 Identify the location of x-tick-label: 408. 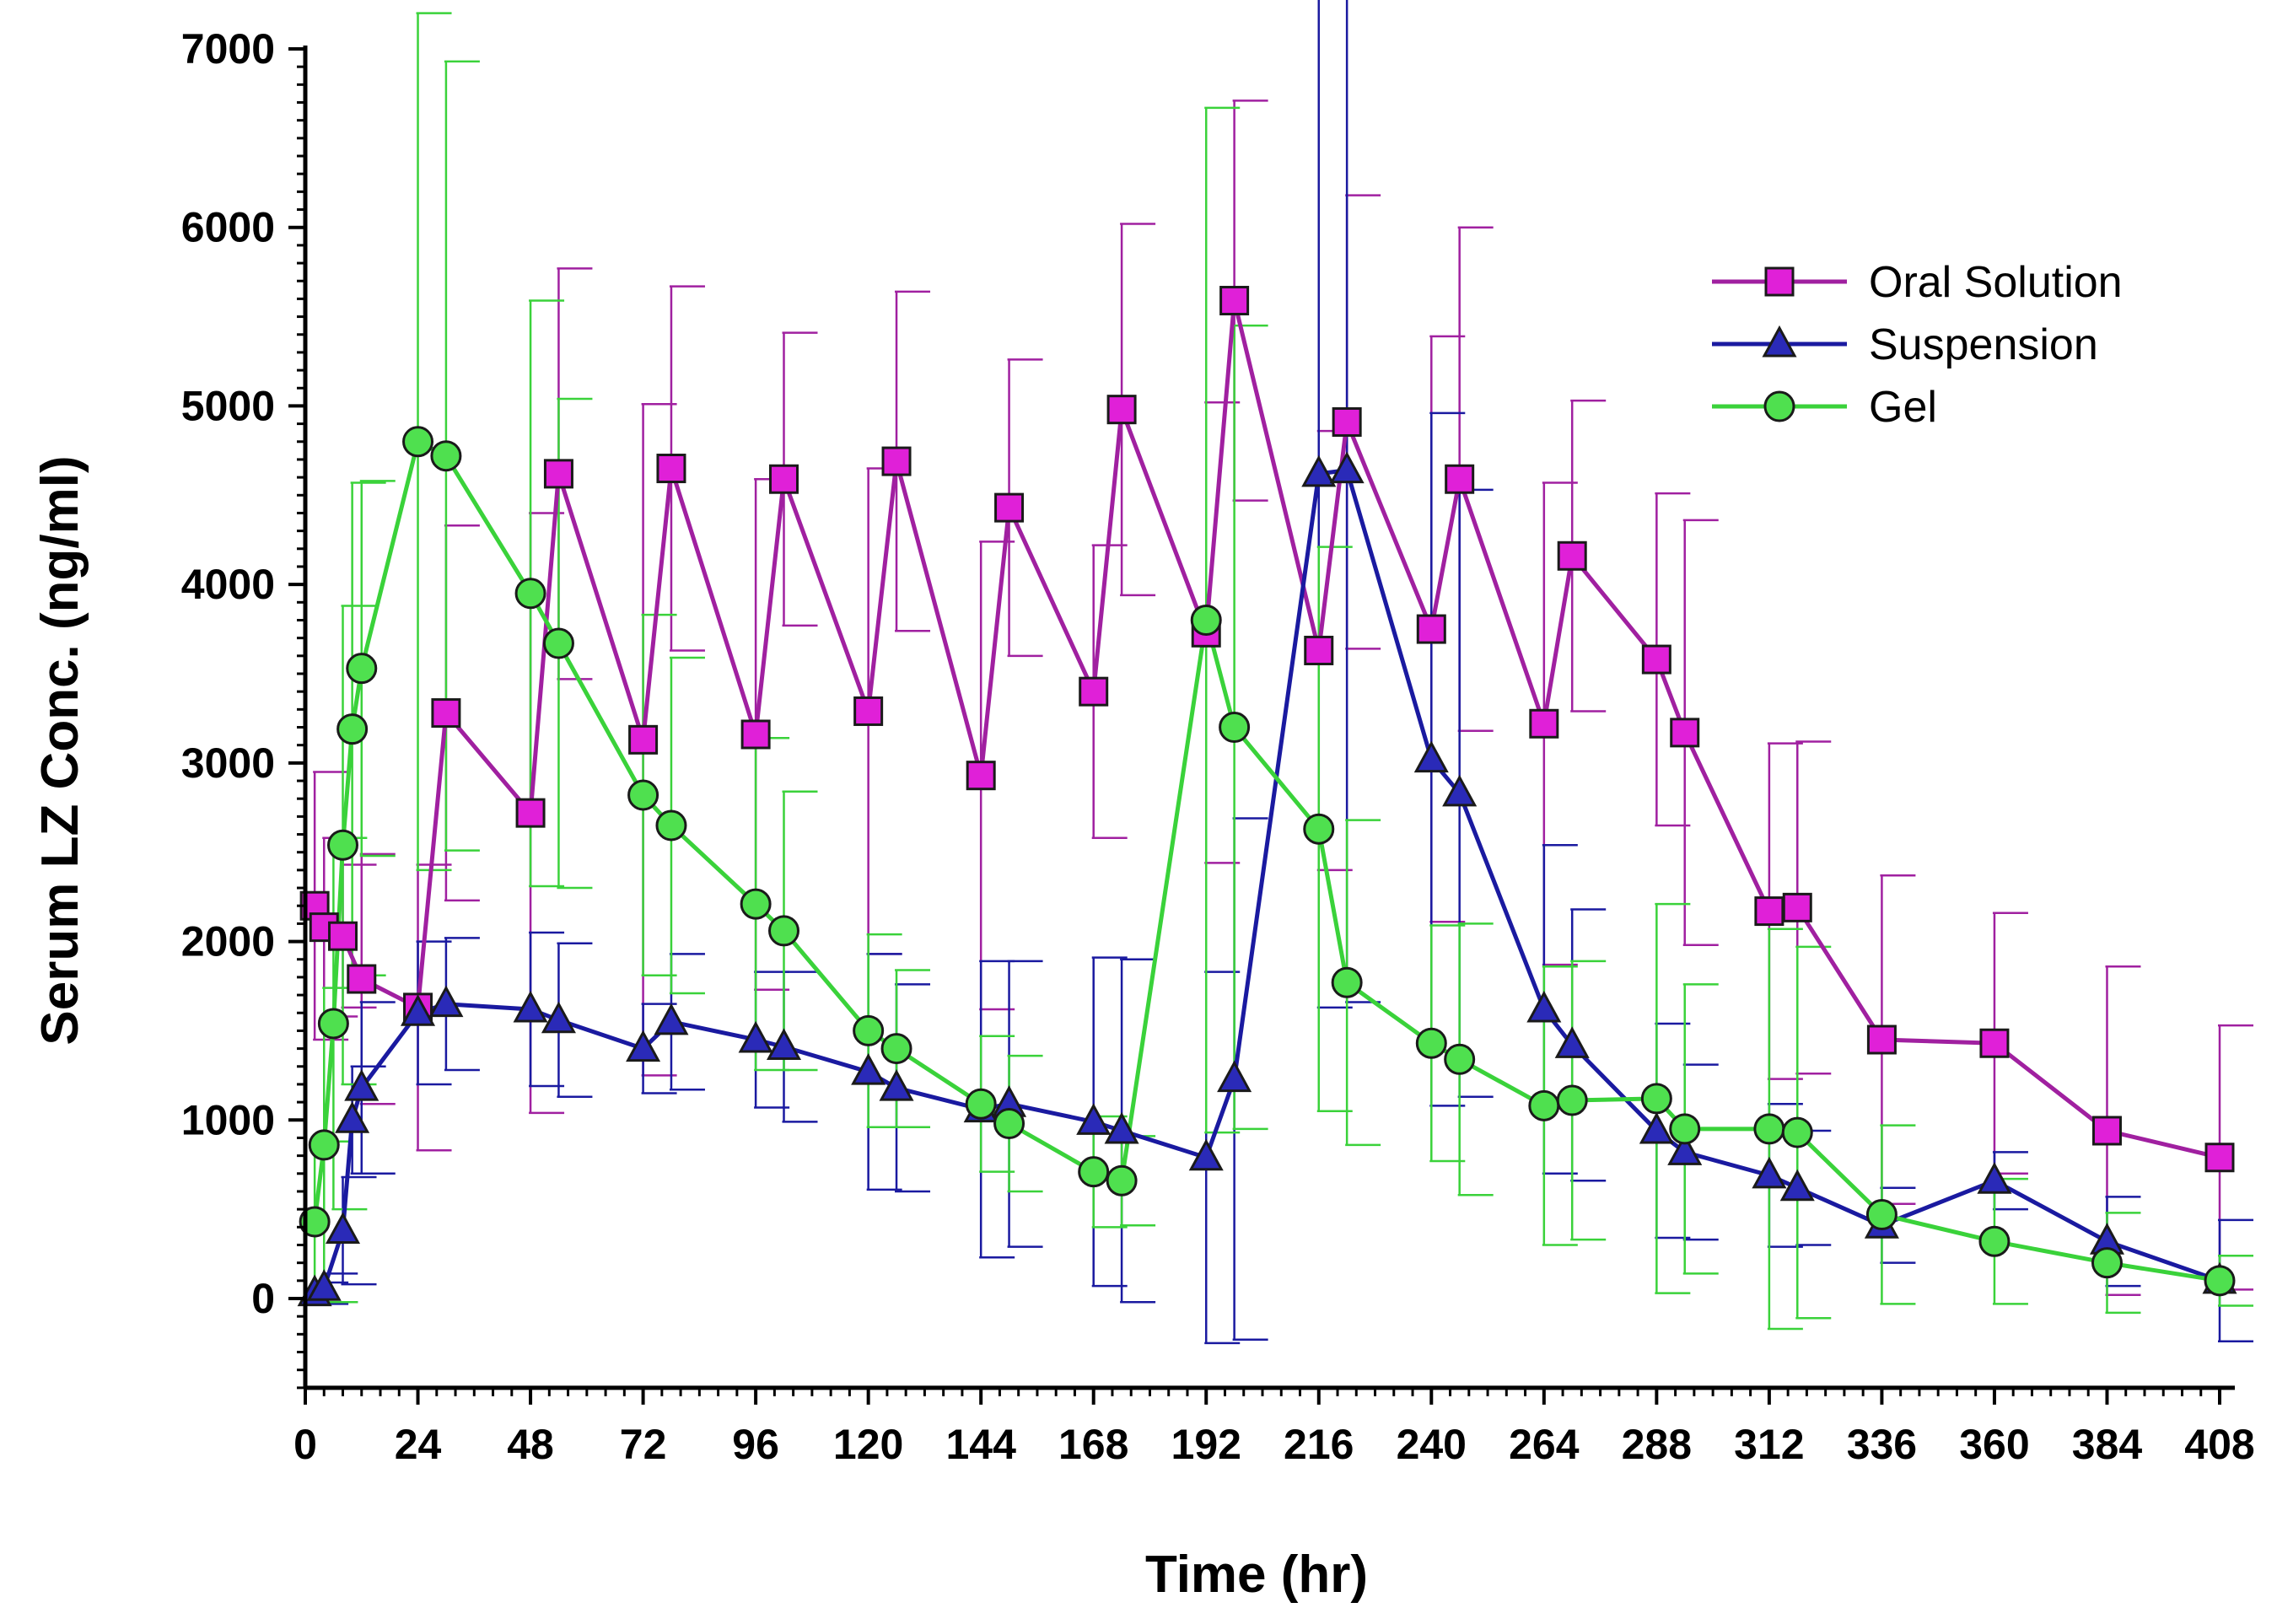
(2219, 1444).